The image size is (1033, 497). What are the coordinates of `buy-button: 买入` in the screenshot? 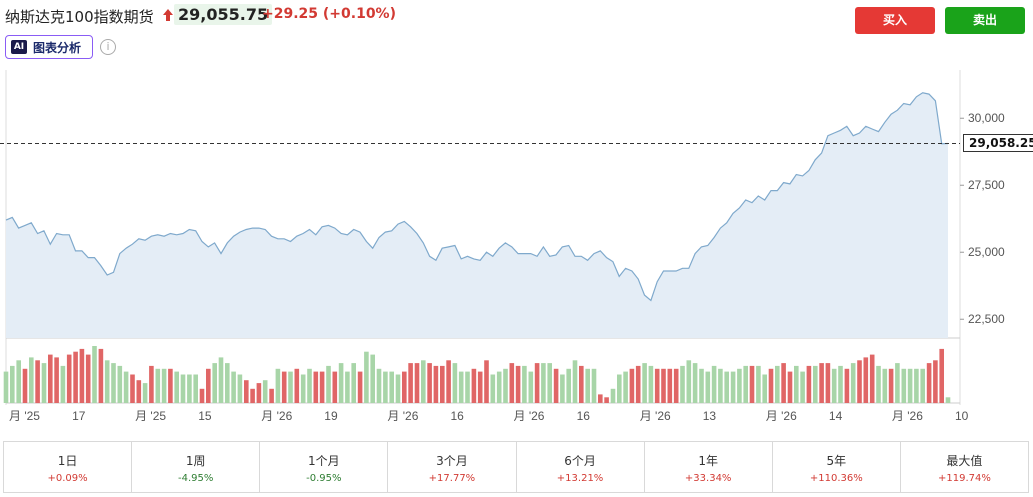 It's located at (895, 20).